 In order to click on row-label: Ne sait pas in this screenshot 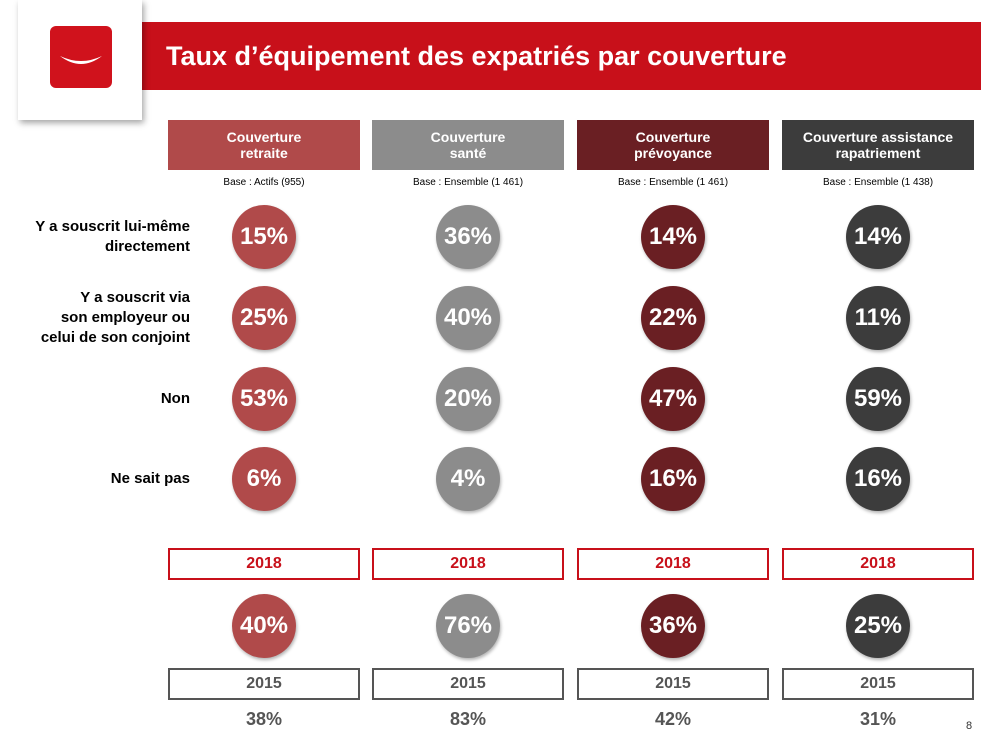, I will do `click(95, 479)`.